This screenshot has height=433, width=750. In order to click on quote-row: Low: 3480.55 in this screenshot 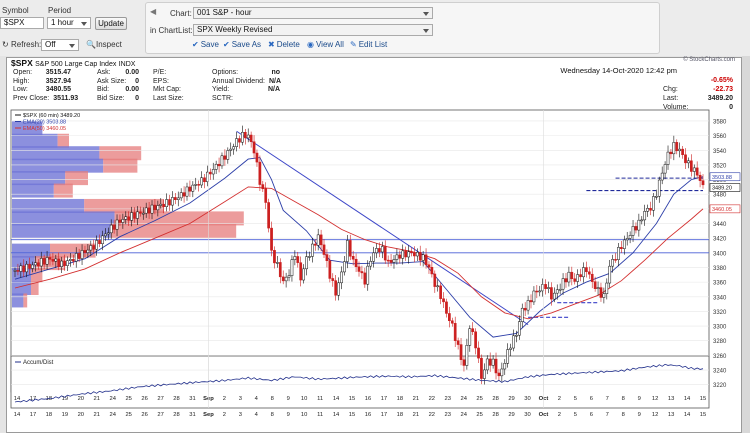, I will do `click(42, 90)`.